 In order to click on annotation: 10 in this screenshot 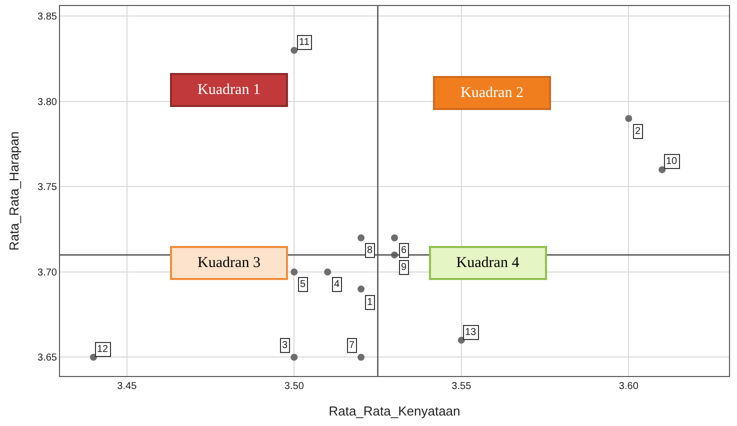, I will do `click(672, 161)`.